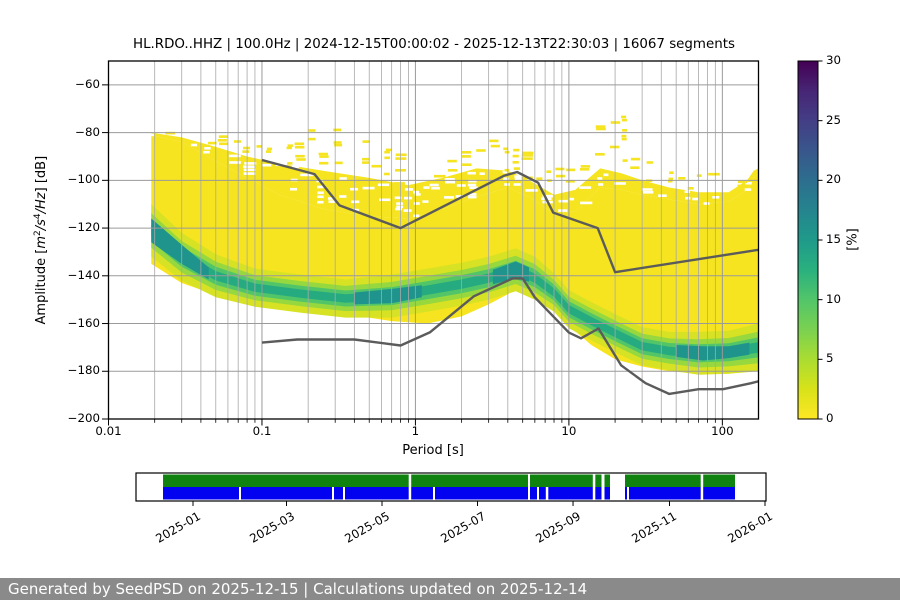 The height and width of the screenshot is (600, 900). Describe the element at coordinates (722, 431) in the screenshot. I see `x-tick-label: 100` at that location.